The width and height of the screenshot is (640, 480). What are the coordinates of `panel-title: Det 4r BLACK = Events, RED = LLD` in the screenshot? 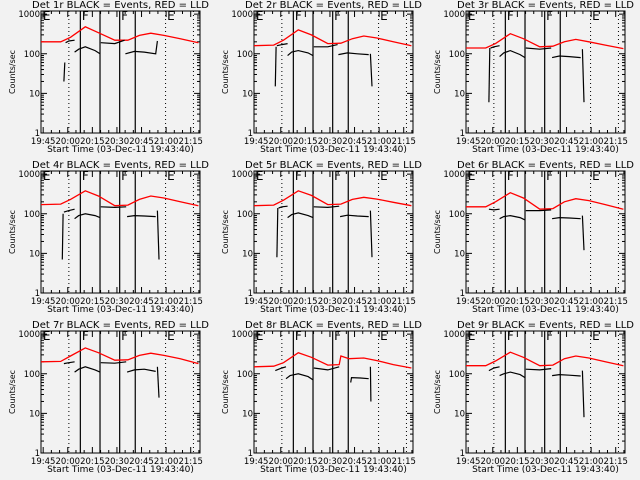 It's located at (120, 165).